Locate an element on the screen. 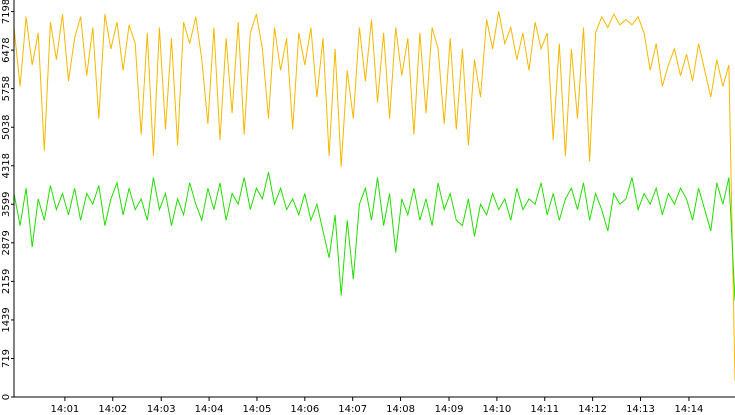 This screenshot has height=415, width=735. y-tick-label: 6478 is located at coordinates (6, 49).